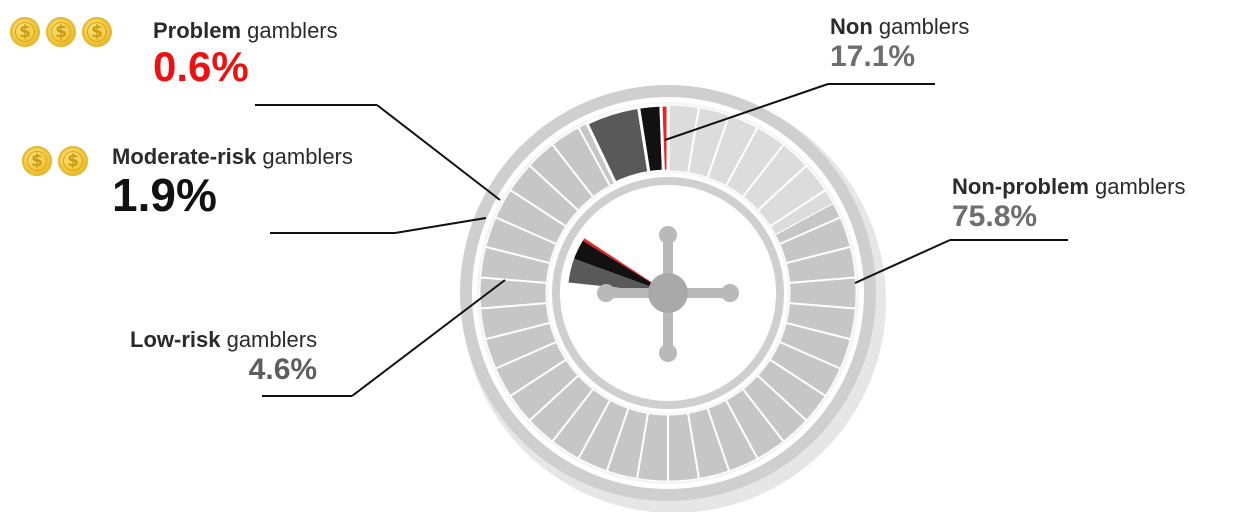 The width and height of the screenshot is (1234, 512). What do you see at coordinates (1068, 203) in the screenshot?
I see `slice-label-1: Non-problem gamblers 75.8%` at bounding box center [1068, 203].